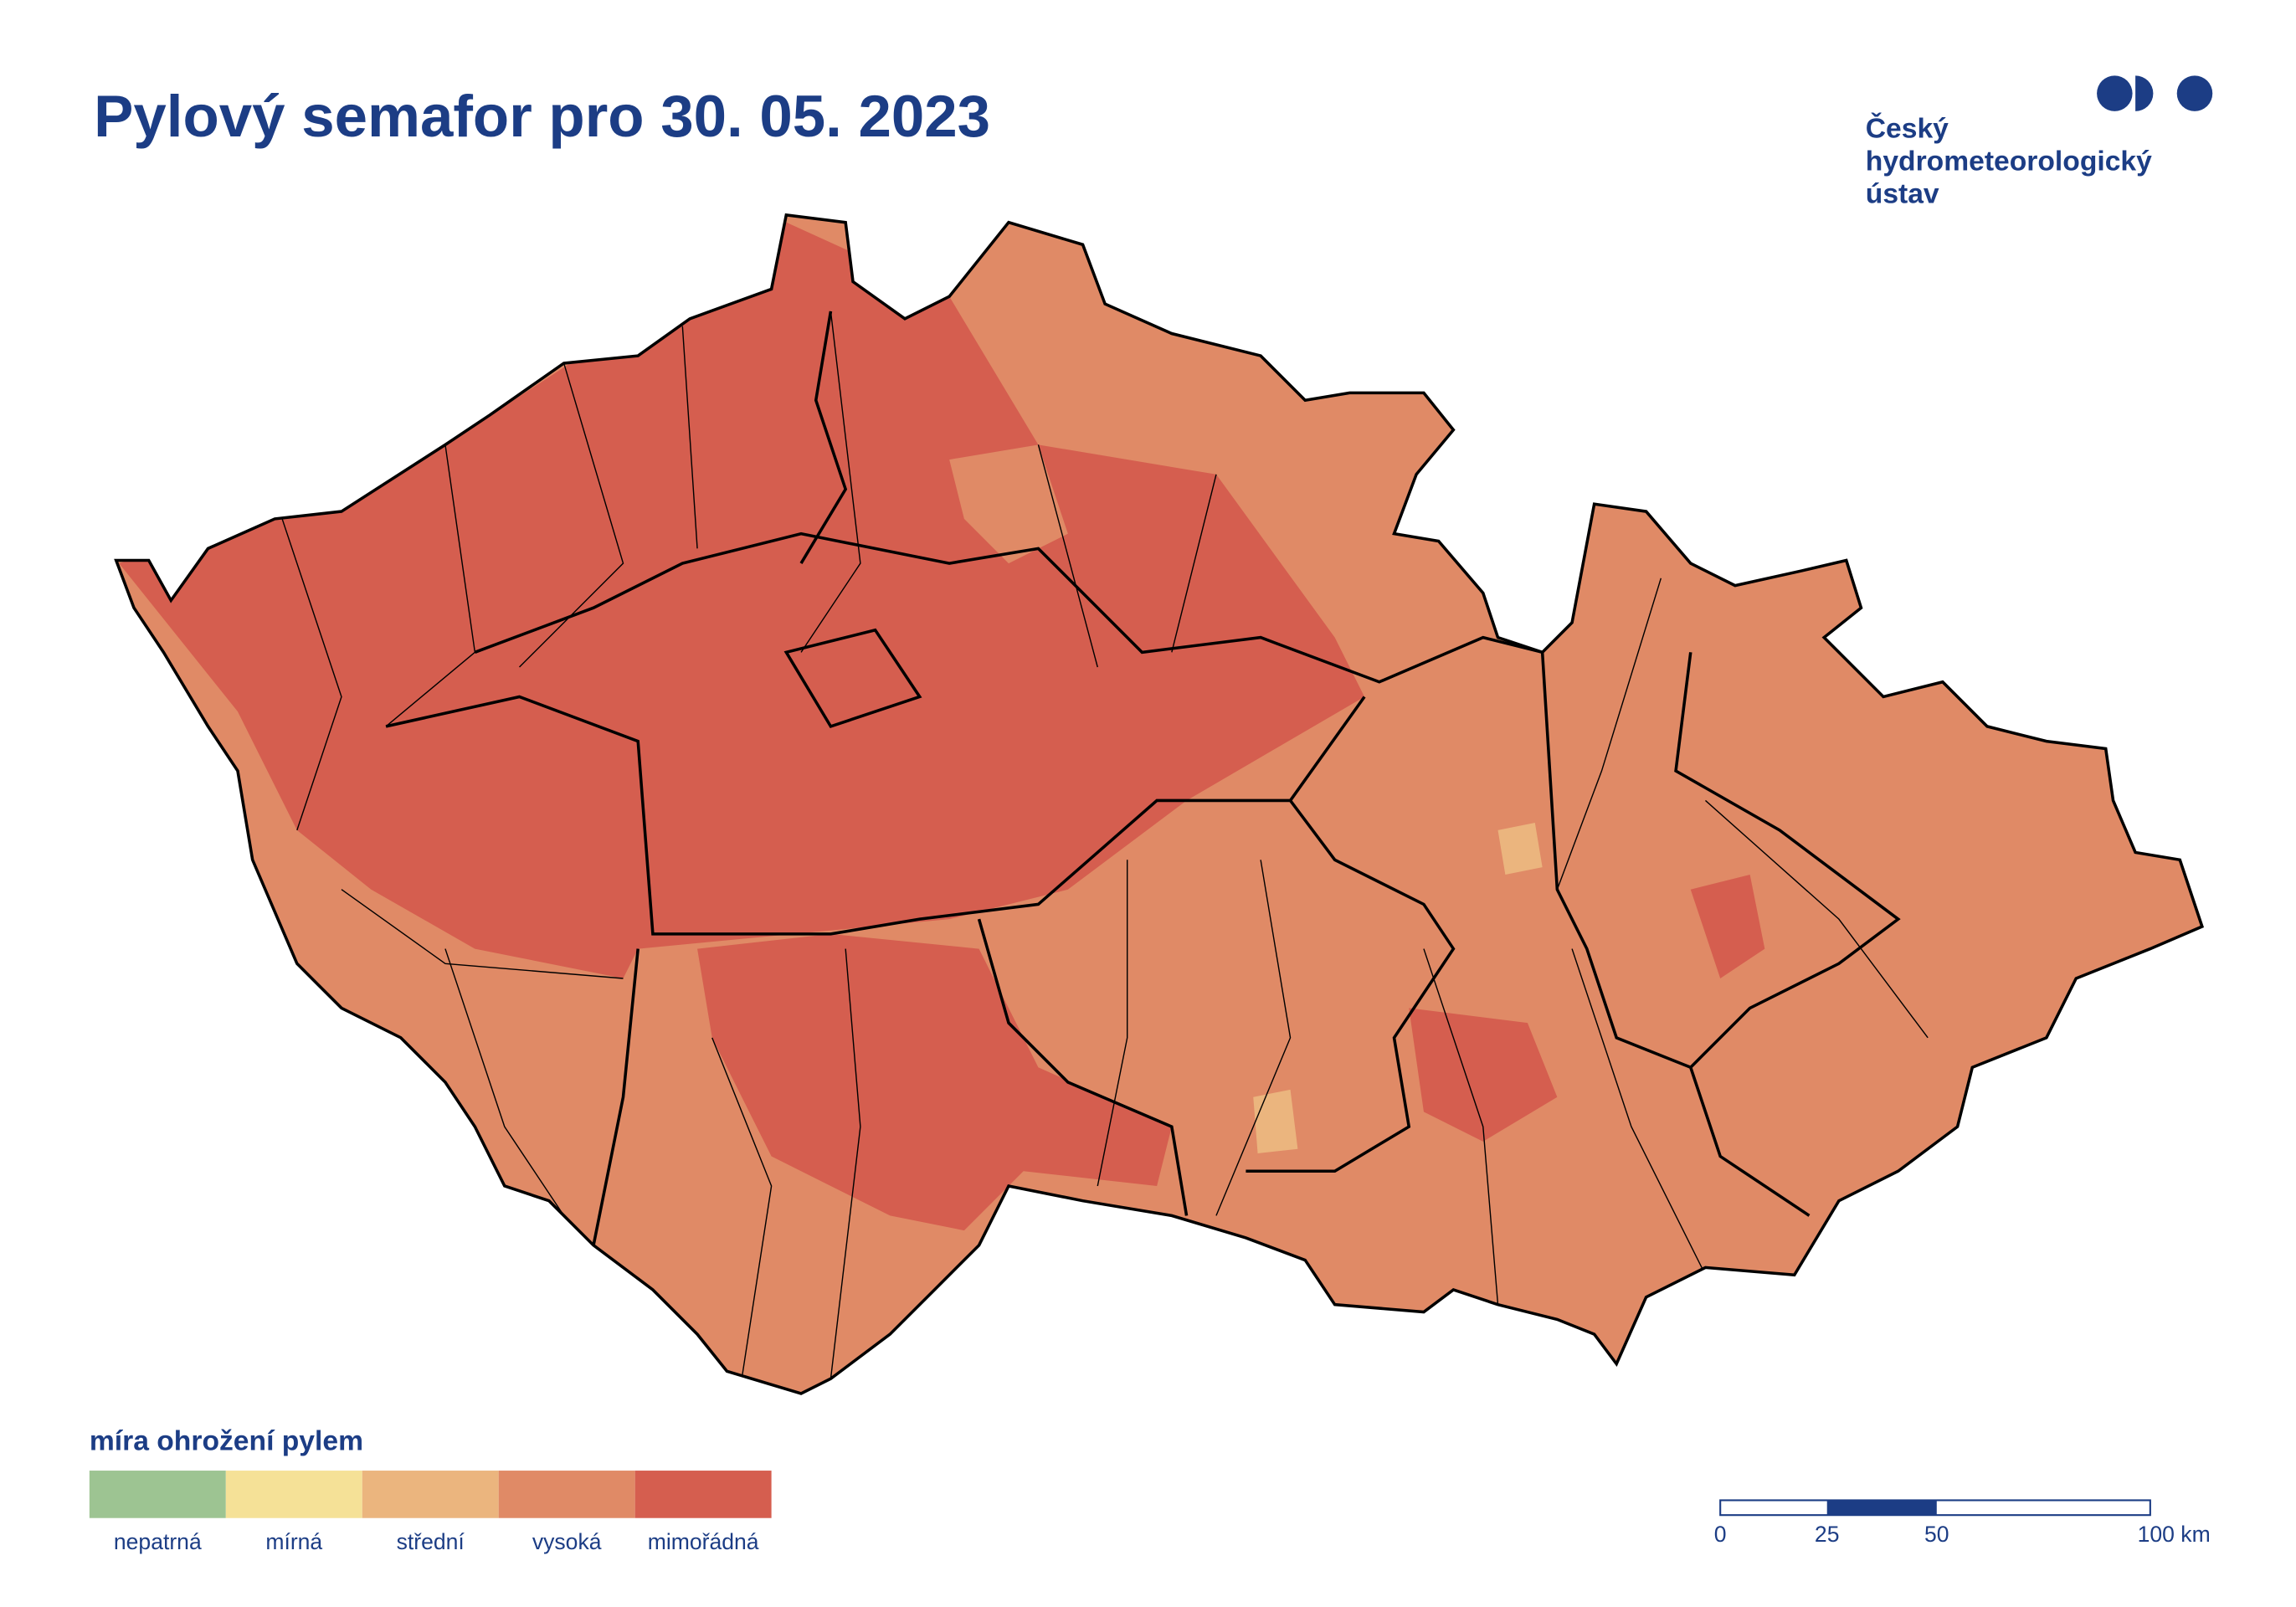 This screenshot has width=2296, height=1607. What do you see at coordinates (2039, 142) in the screenshot?
I see `logo: Český hydrometeorologický ústav` at bounding box center [2039, 142].